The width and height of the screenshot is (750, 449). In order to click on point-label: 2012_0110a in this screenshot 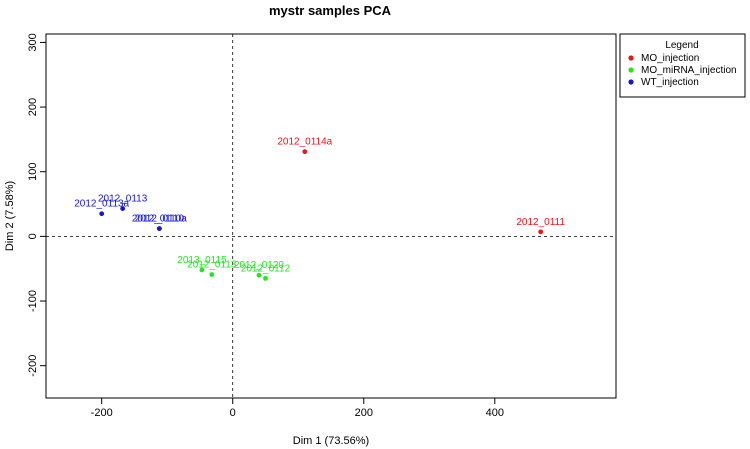, I will do `click(159, 219)`.